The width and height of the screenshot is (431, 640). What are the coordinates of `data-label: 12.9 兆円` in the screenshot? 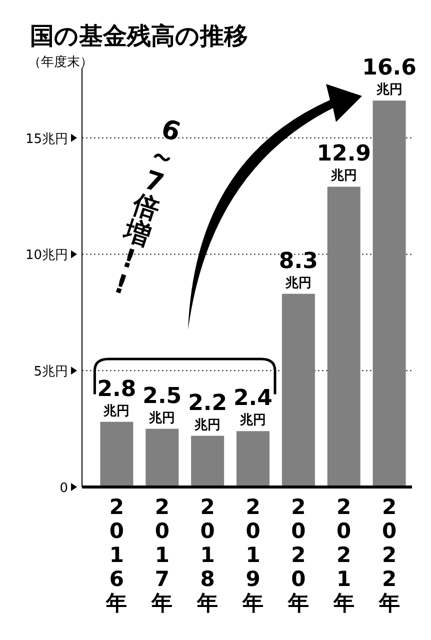 It's located at (343, 163).